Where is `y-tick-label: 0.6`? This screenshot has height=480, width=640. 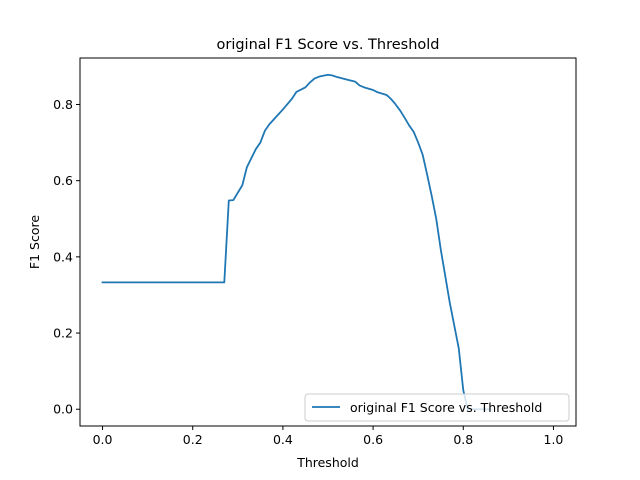 y-tick-label: 0.6 is located at coordinates (63, 180).